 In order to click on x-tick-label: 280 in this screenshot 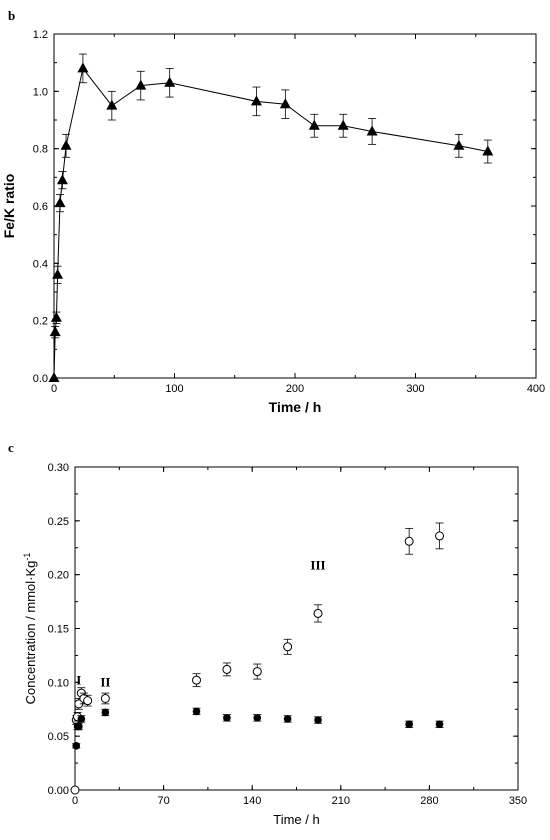, I will do `click(429, 801)`.